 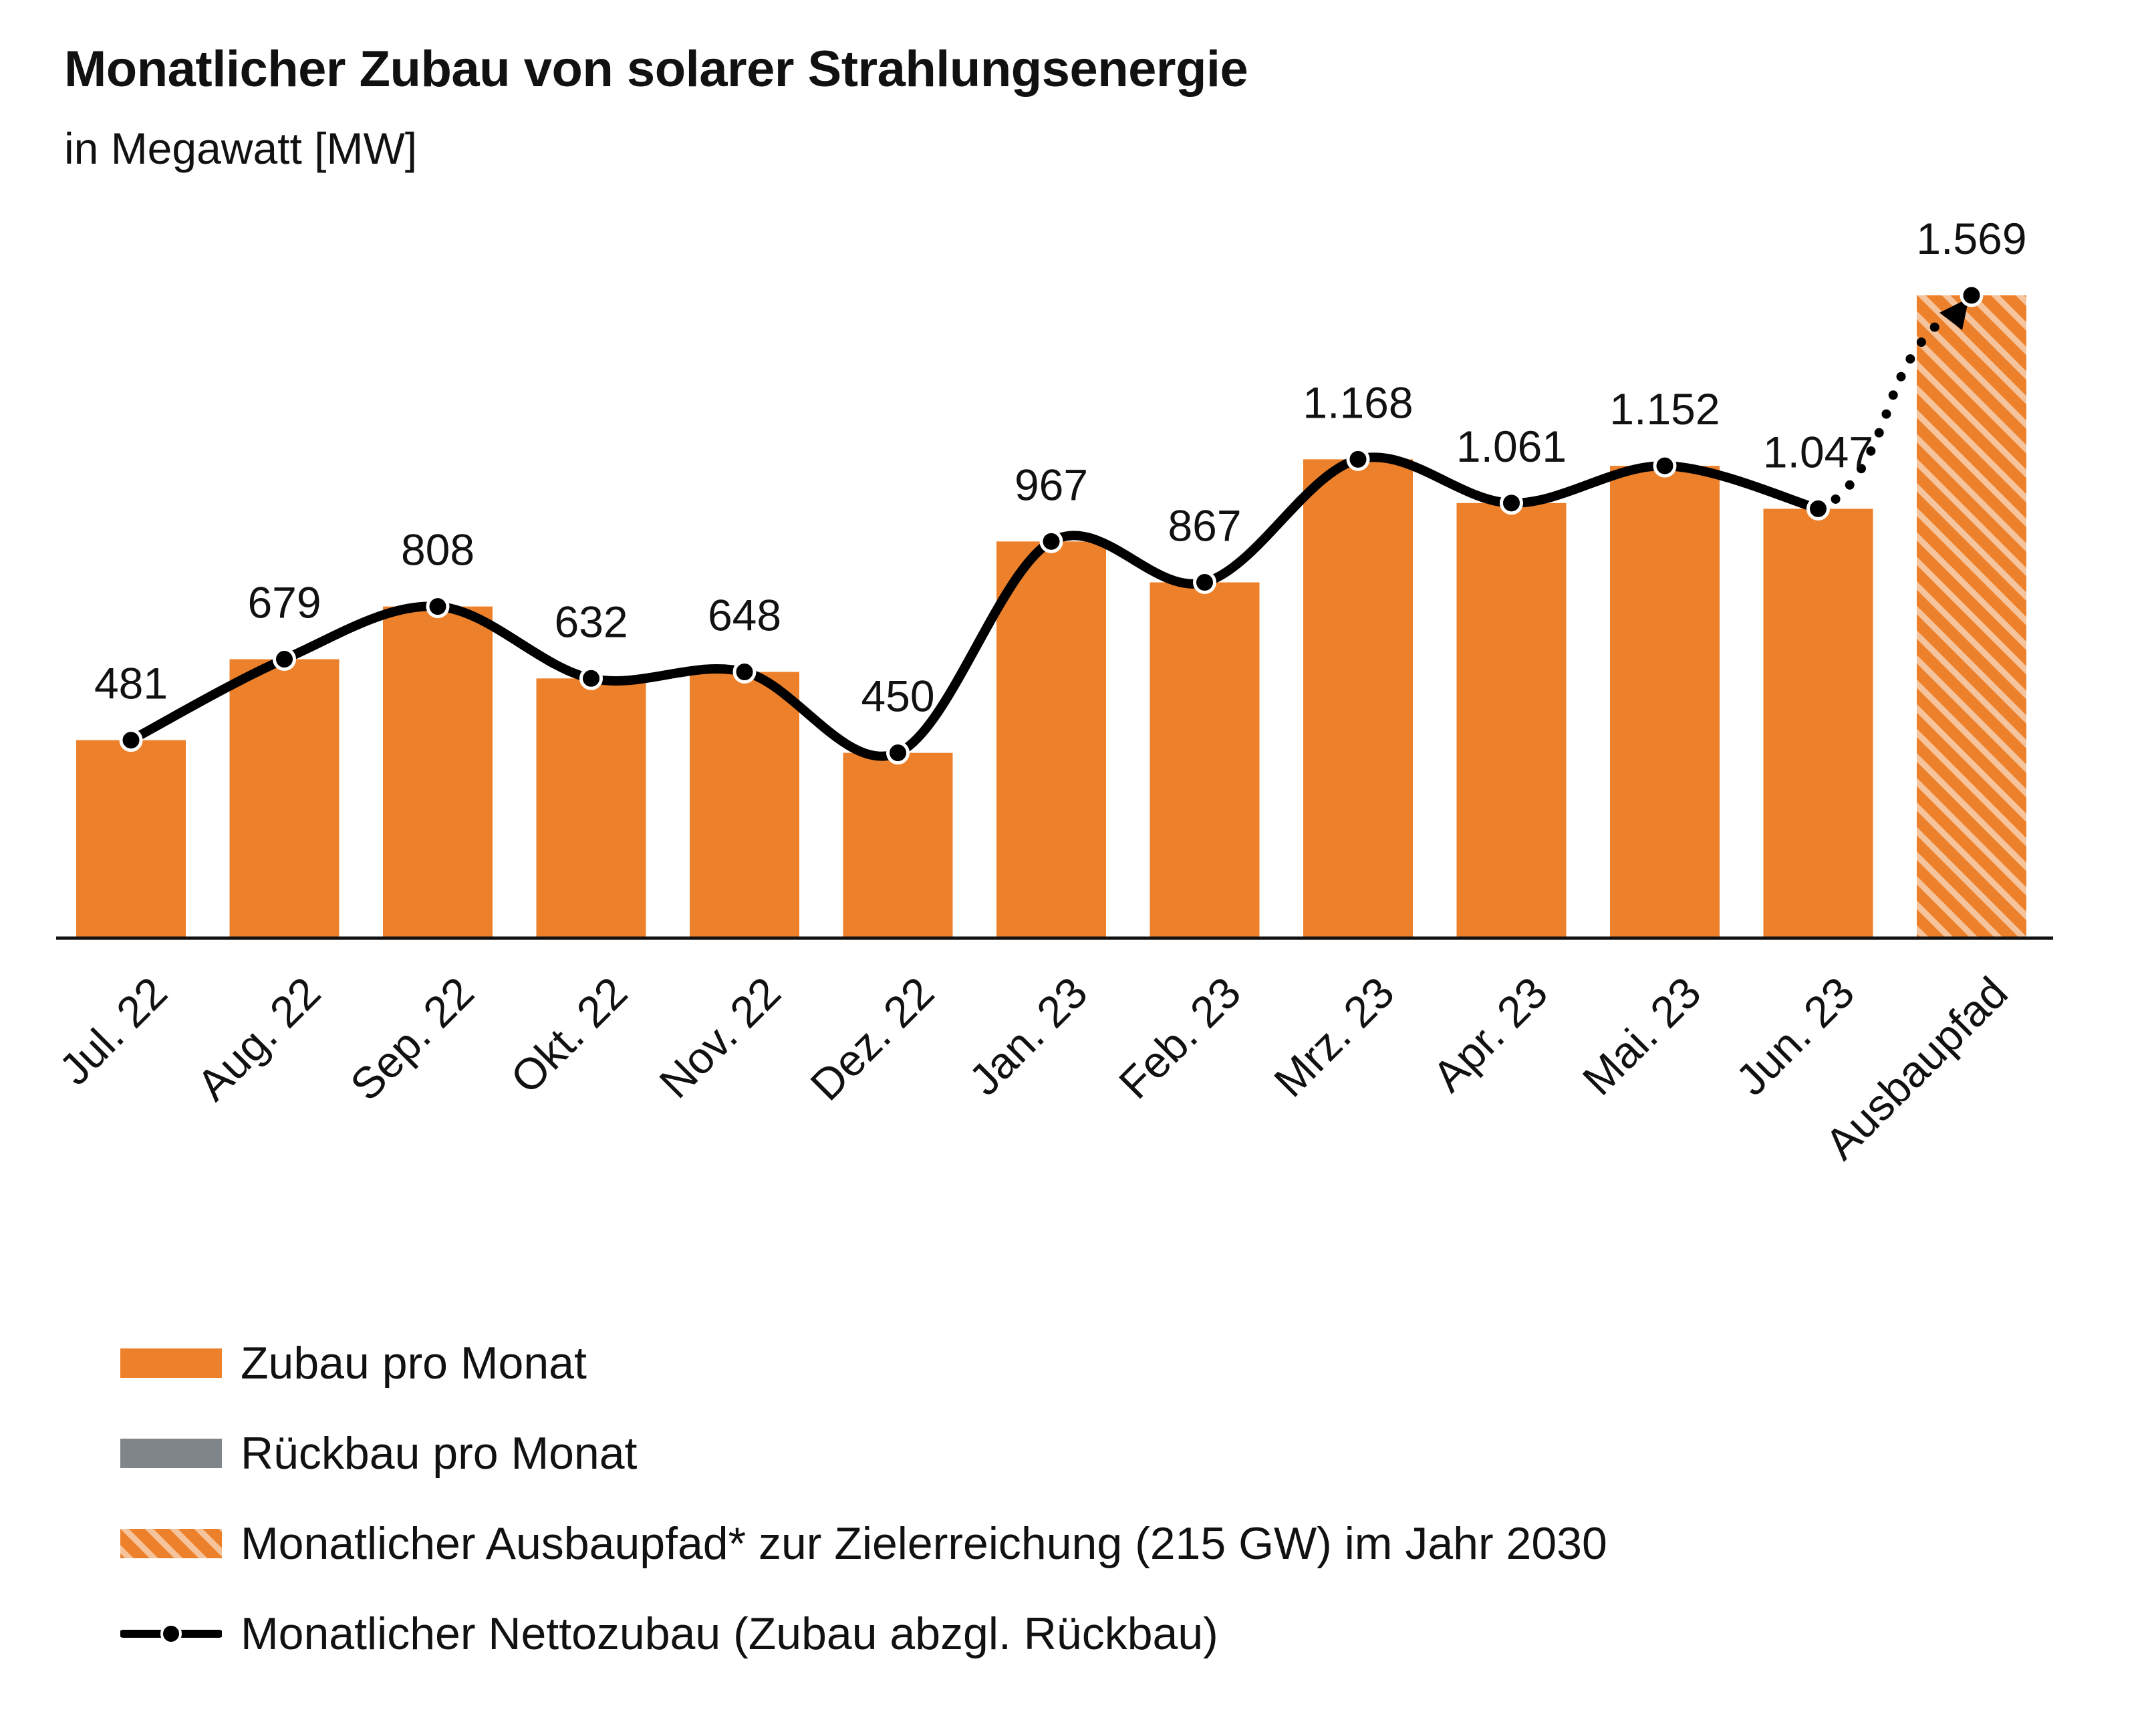 I want to click on value-label: 1.168, so click(x=1358, y=402).